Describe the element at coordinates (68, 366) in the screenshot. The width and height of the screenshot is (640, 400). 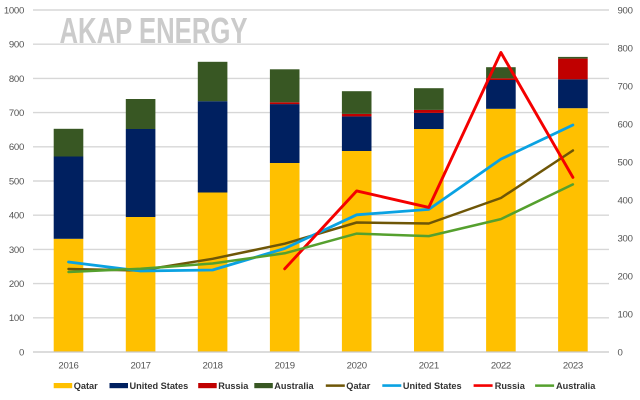
I see `svg-text: 2016` at that location.